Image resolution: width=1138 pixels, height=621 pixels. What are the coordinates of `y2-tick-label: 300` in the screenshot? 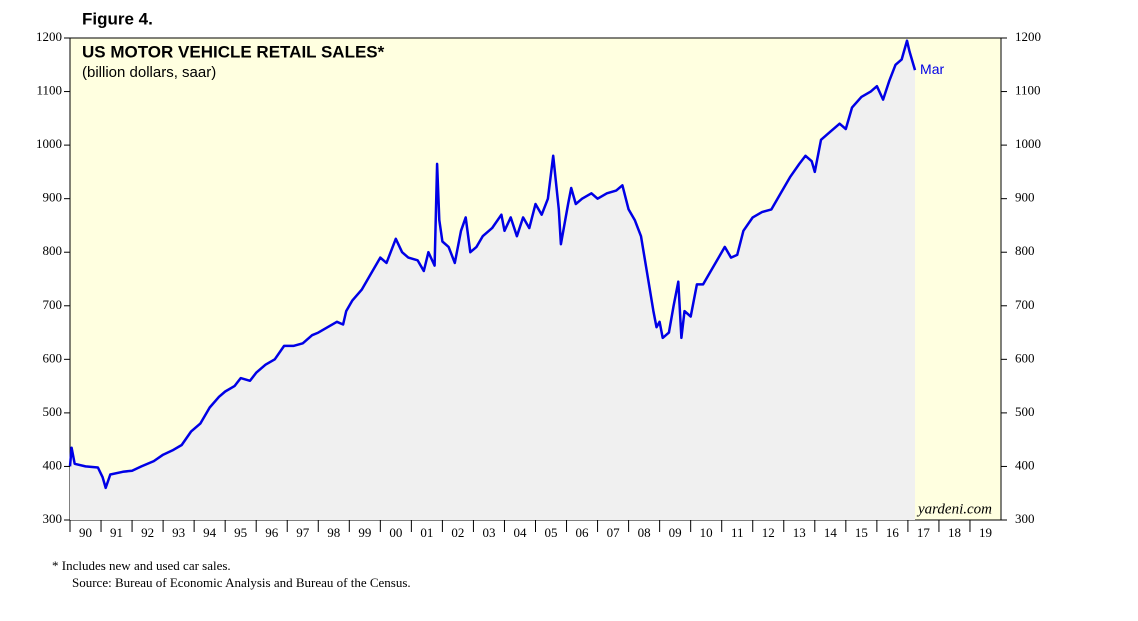 It's located at (1025, 518).